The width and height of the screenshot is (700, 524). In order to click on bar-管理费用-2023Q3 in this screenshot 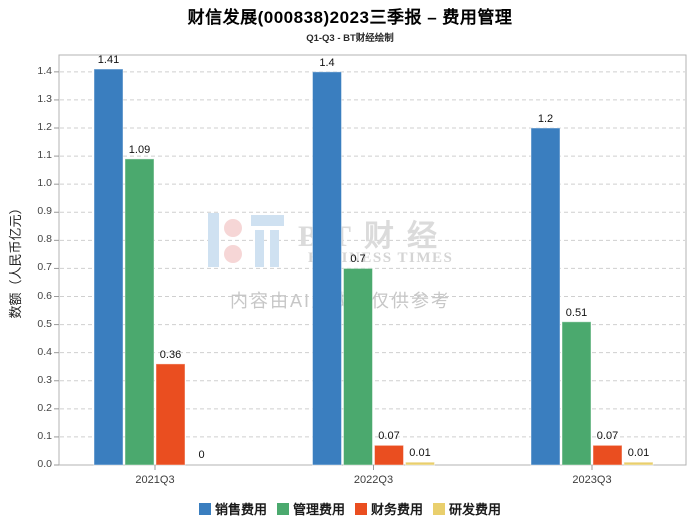, I will do `click(576, 393)`.